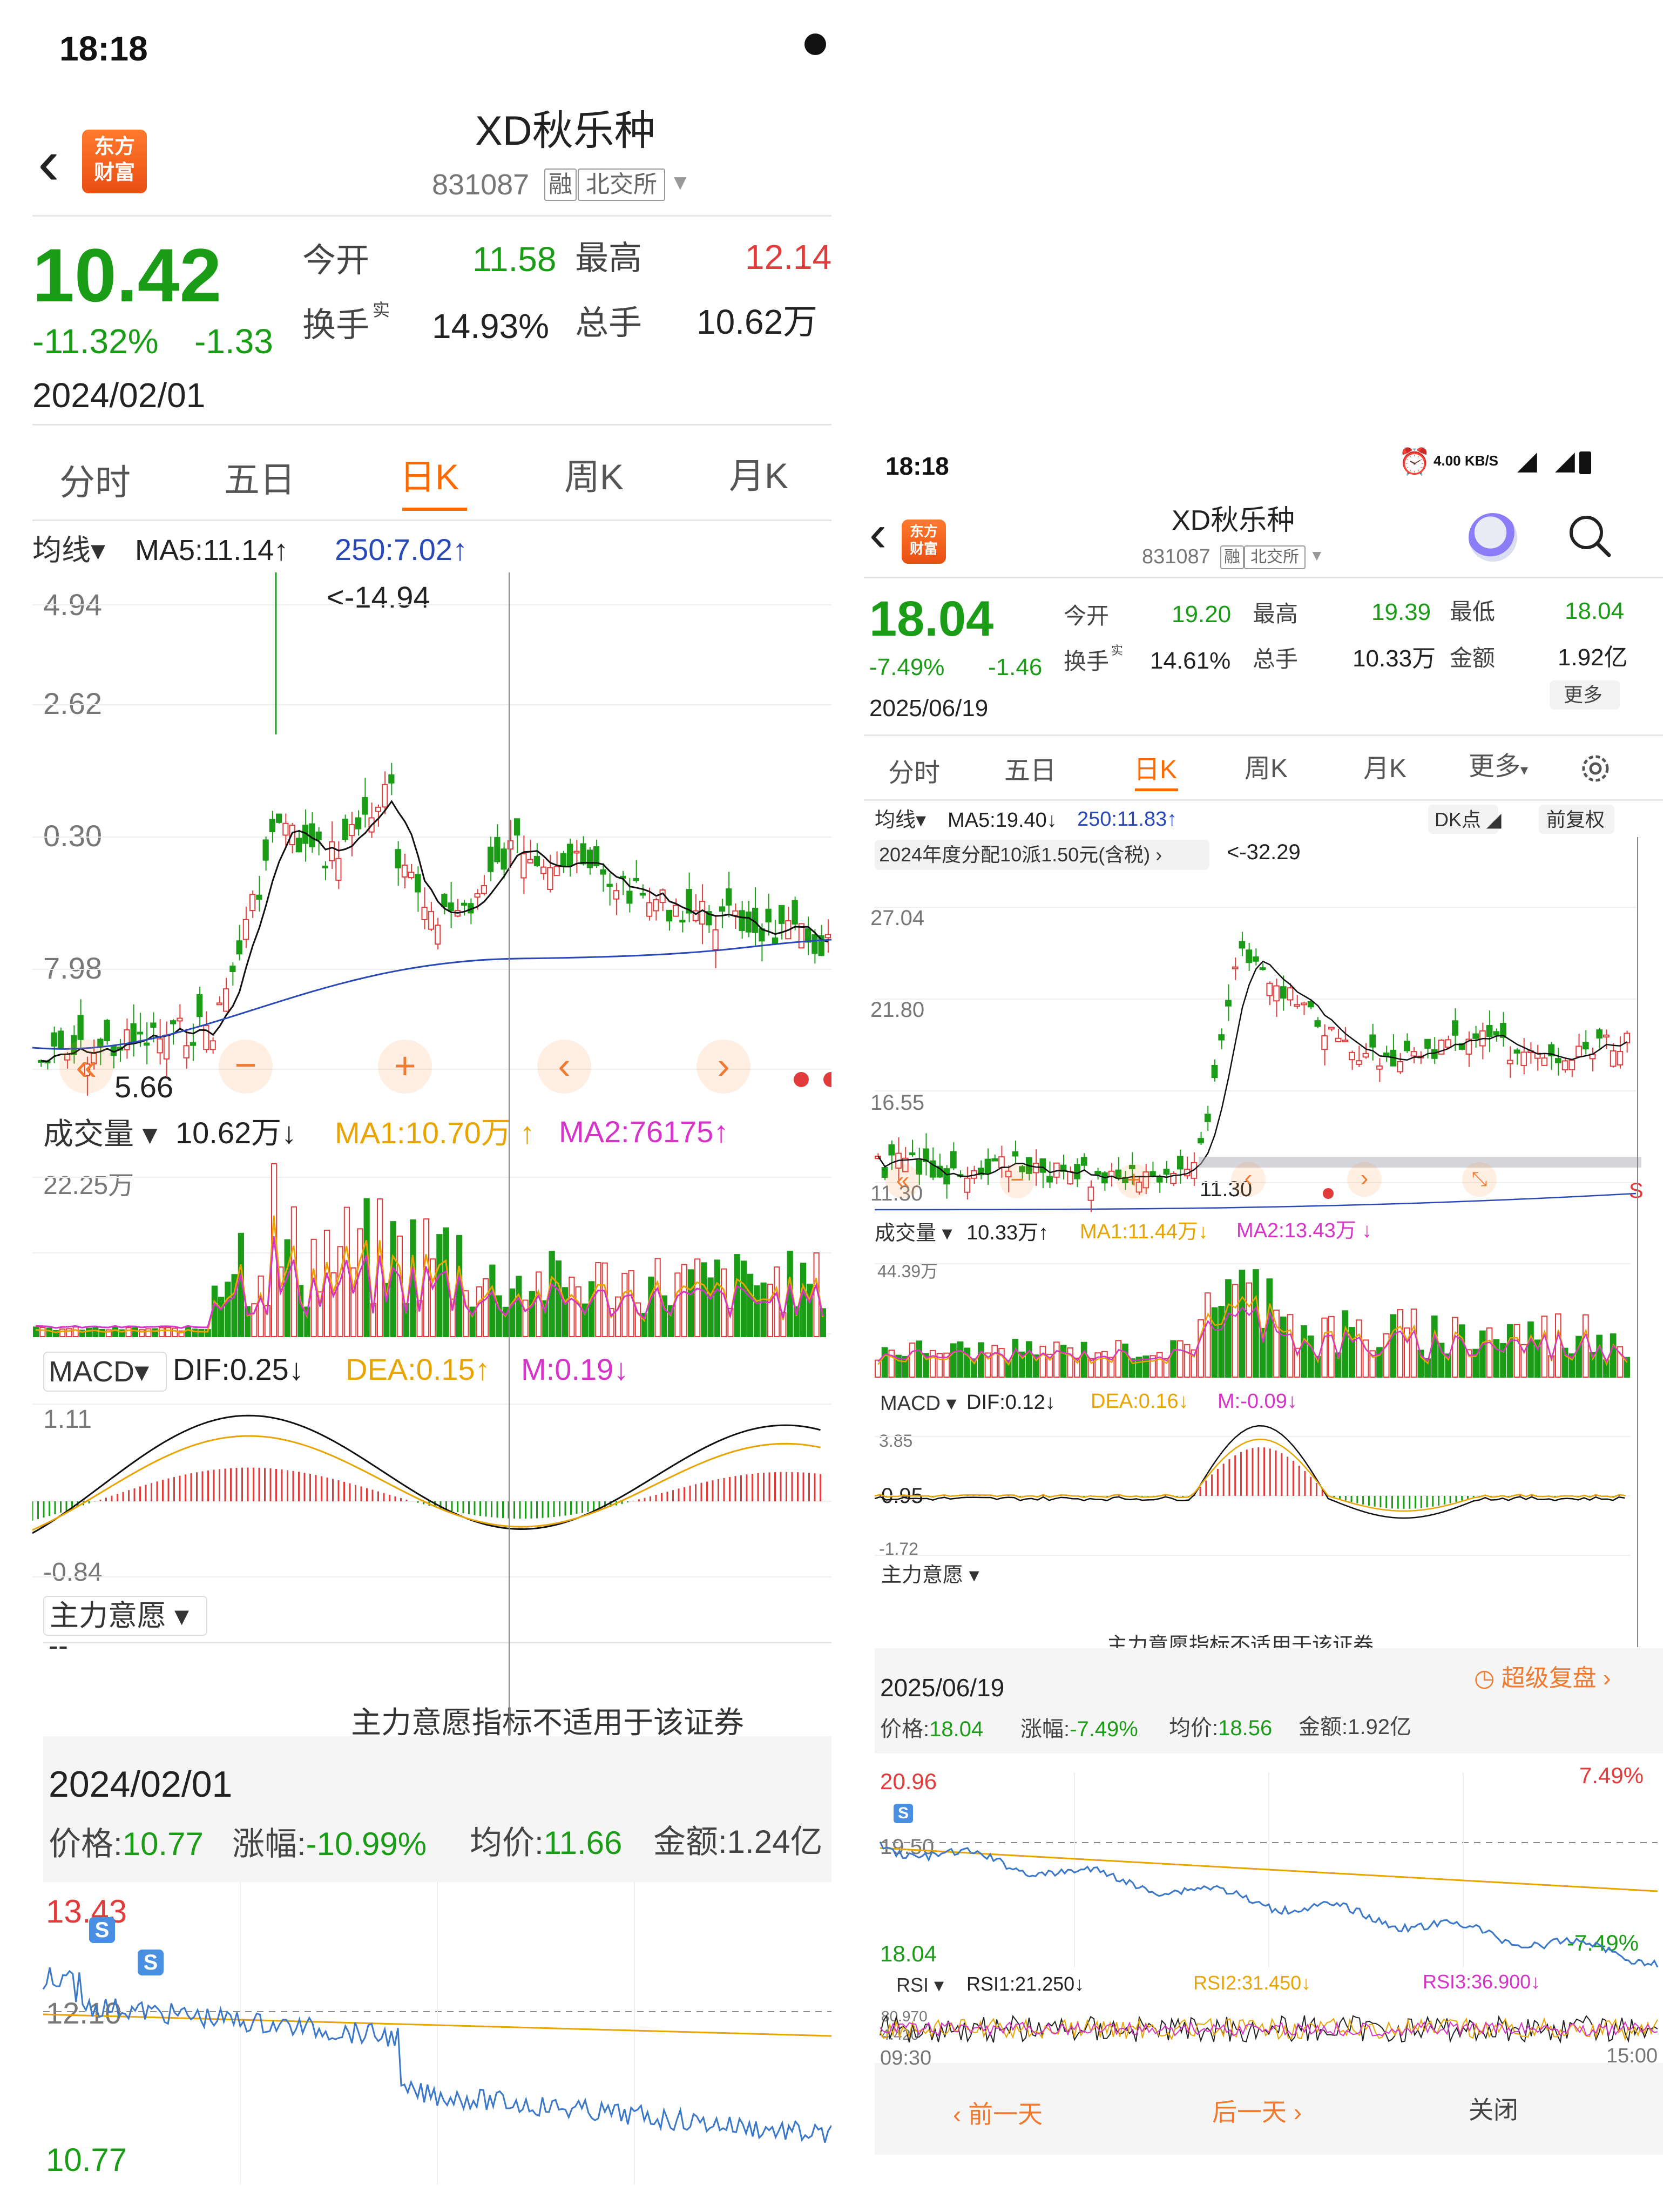 This screenshot has width=1677, height=2212. Describe the element at coordinates (1266, 1026) in the screenshot. I see `right-kline-chart` at that location.